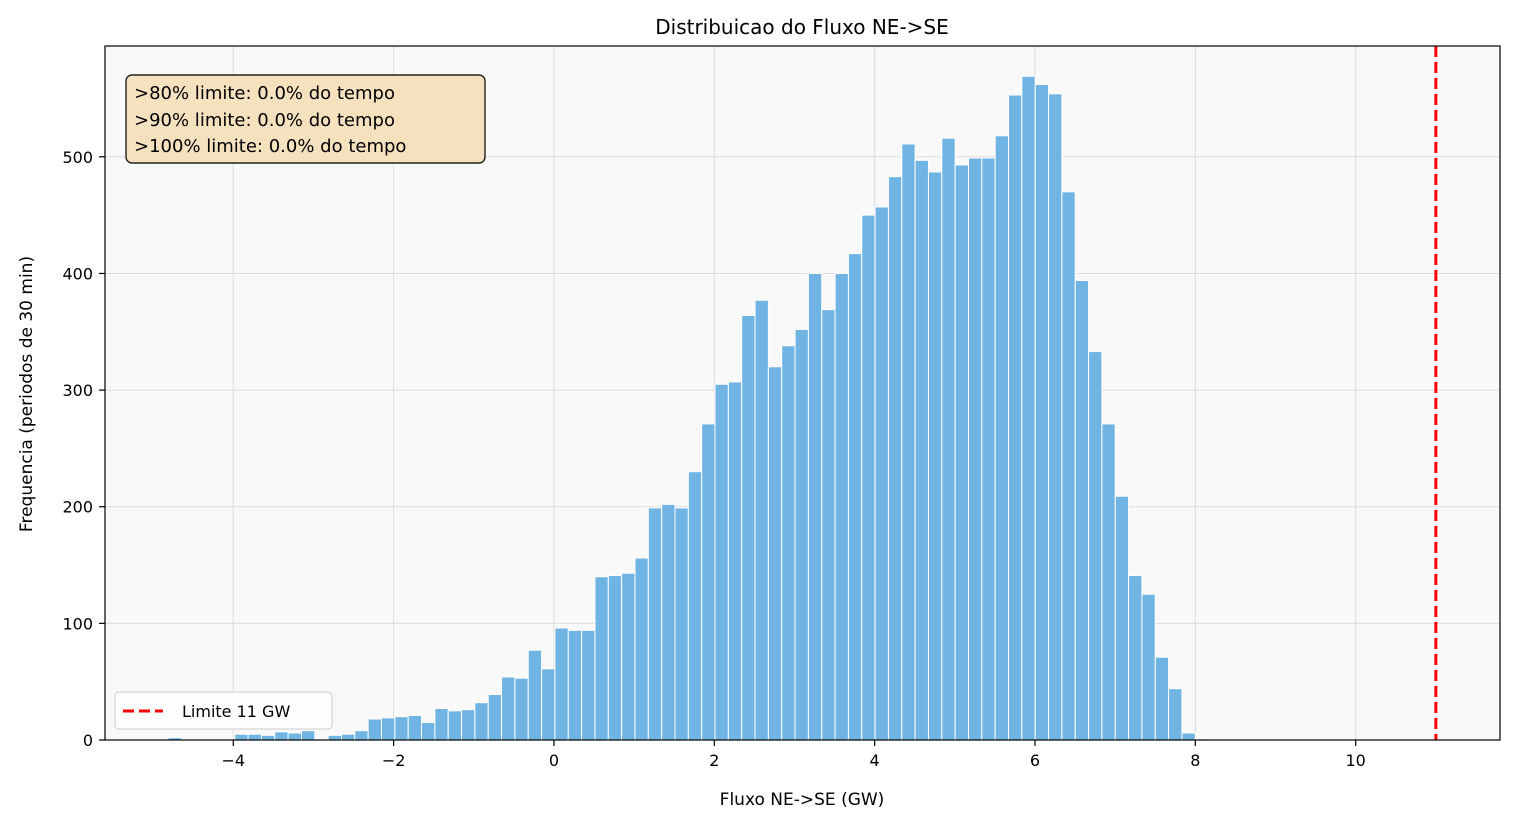 This screenshot has width=1514, height=824. I want to click on y-tick-label: 0, so click(88, 740).